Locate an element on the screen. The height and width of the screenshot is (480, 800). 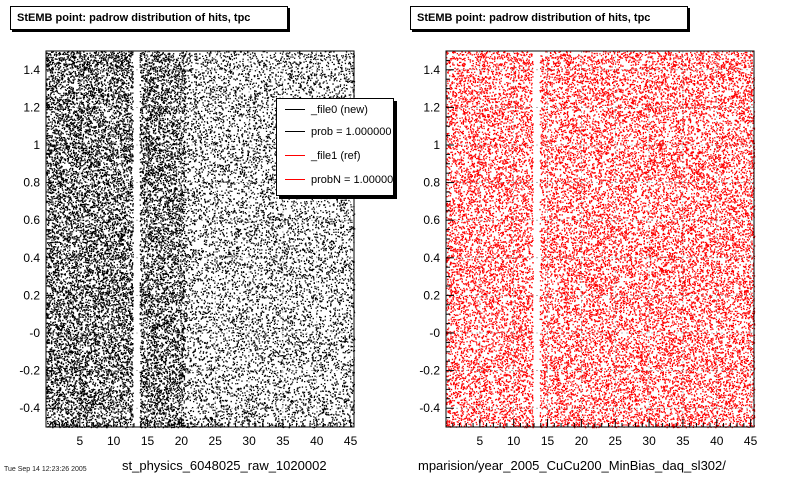
legend-entry-file0: _file0 (new) is located at coordinates (335, 110).